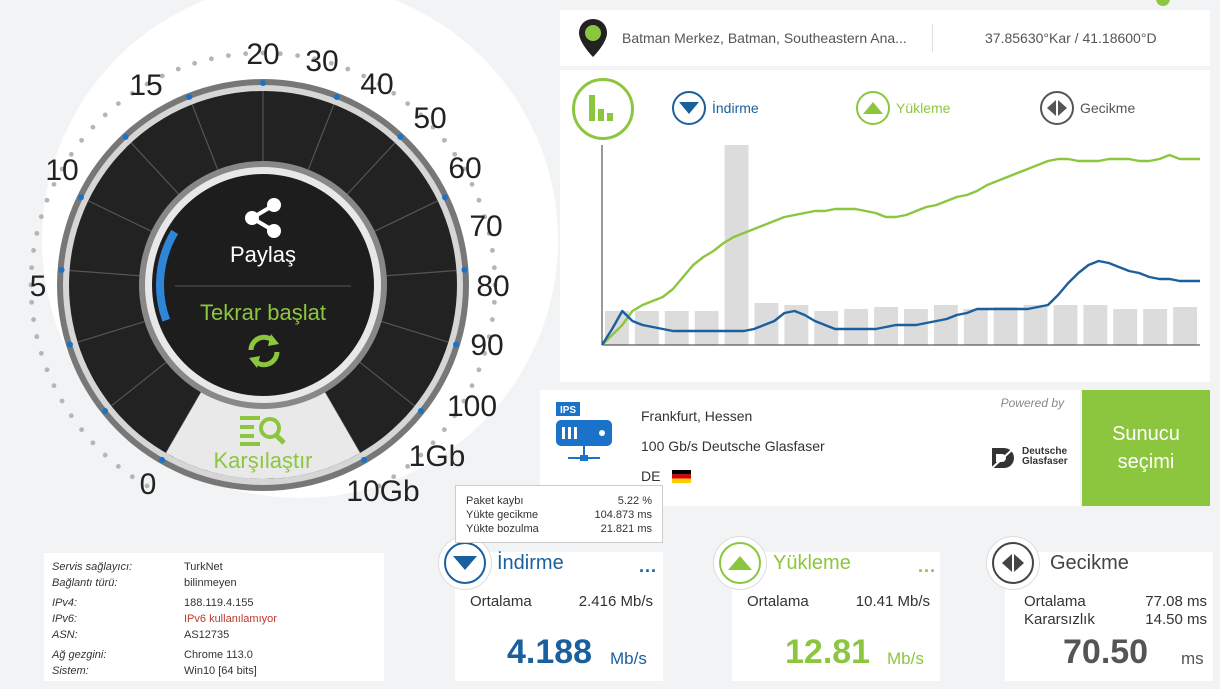 This screenshot has height=689, width=1220. What do you see at coordinates (264, 351) in the screenshot?
I see `refresh-icon` at bounding box center [264, 351].